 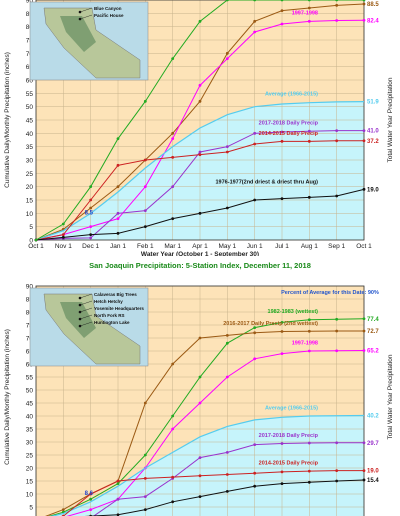 What do you see at coordinates (115, 294) in the screenshot?
I see `map-station-label: Calaveras Big Trees` at bounding box center [115, 294].